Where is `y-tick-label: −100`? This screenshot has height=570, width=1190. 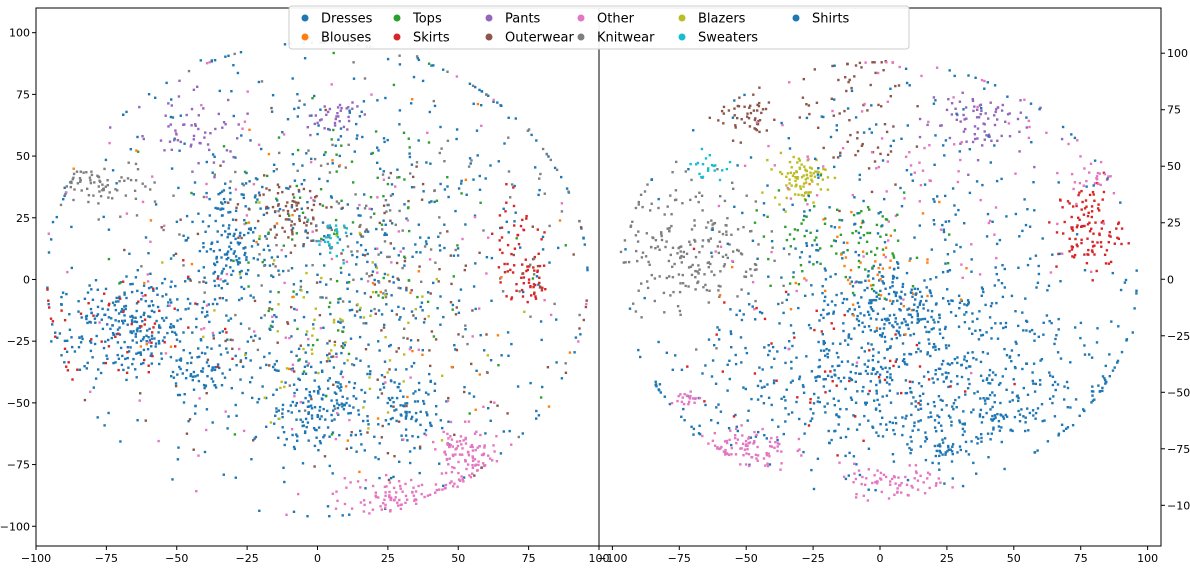
y-tick-label: −100 is located at coordinates (15, 526).